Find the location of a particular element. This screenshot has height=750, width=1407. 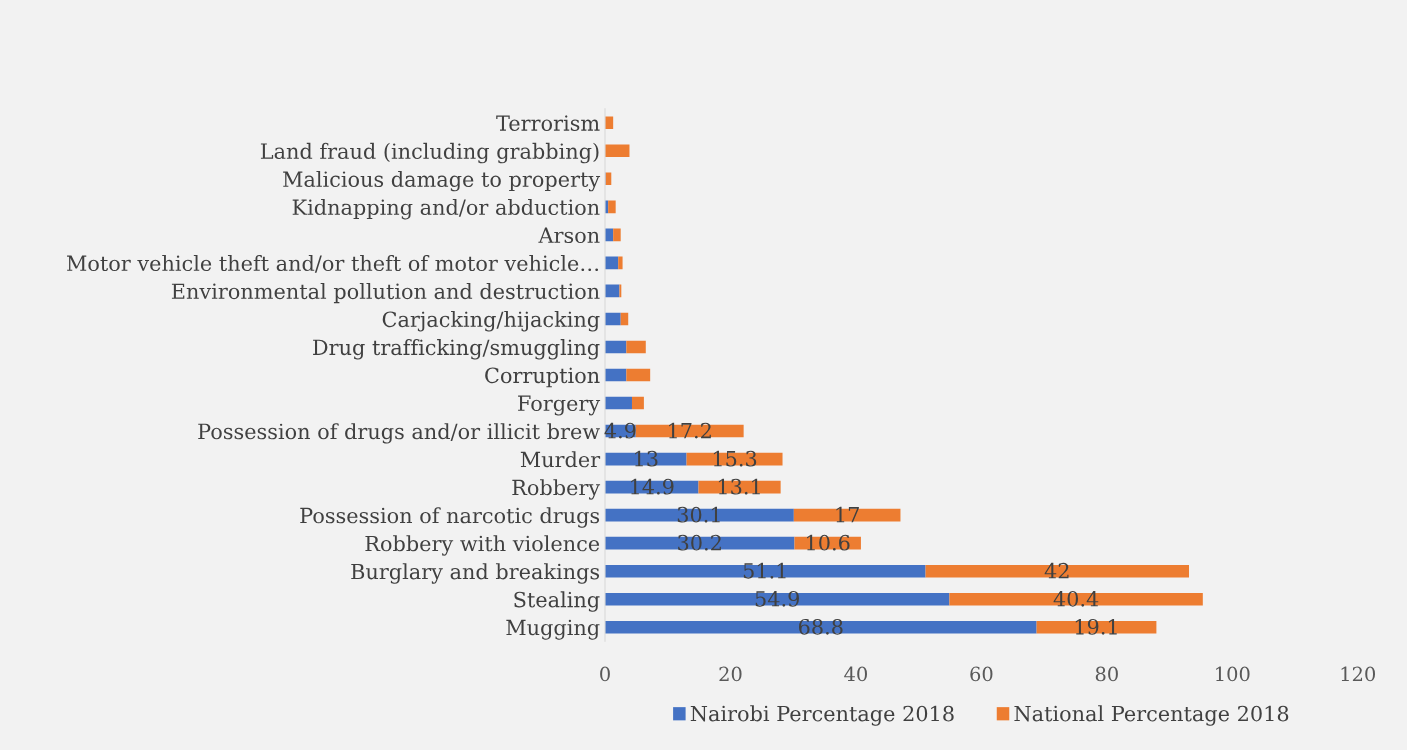

y-tick-label: Malicious damage to property is located at coordinates (442, 181).